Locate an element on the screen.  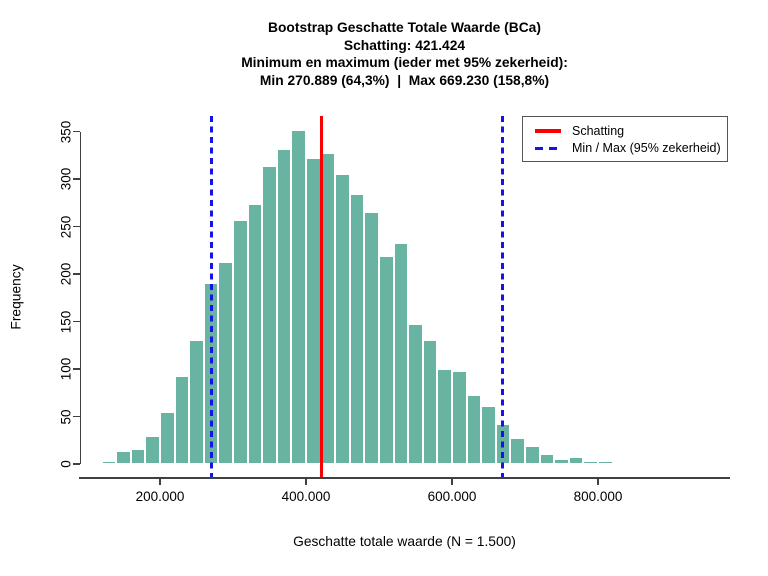
y-tick-label: 350 is located at coordinates (66, 131).